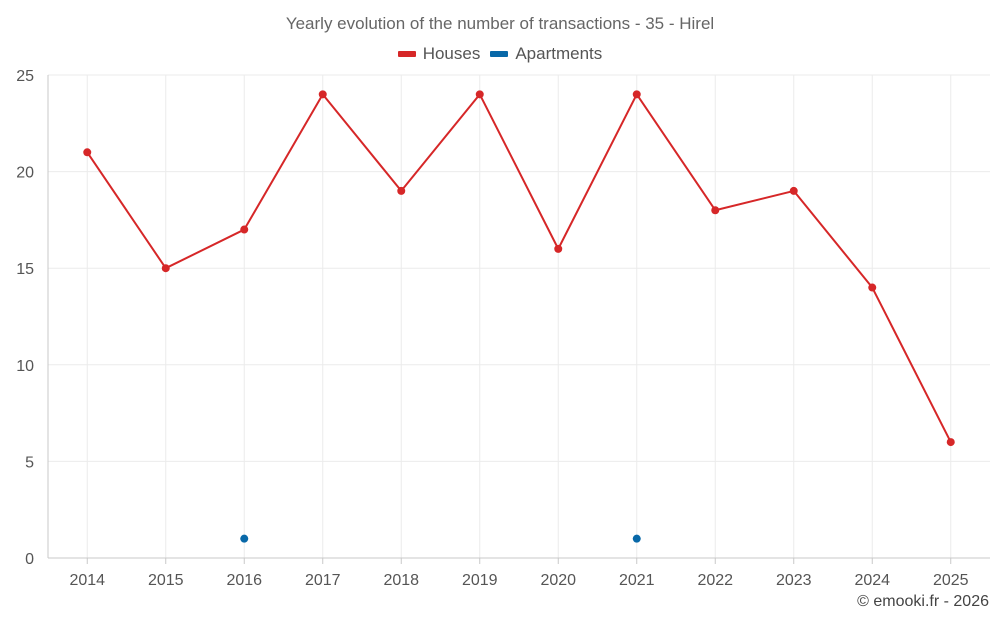  I want to click on legend-swatch-apartments, so click(499, 54).